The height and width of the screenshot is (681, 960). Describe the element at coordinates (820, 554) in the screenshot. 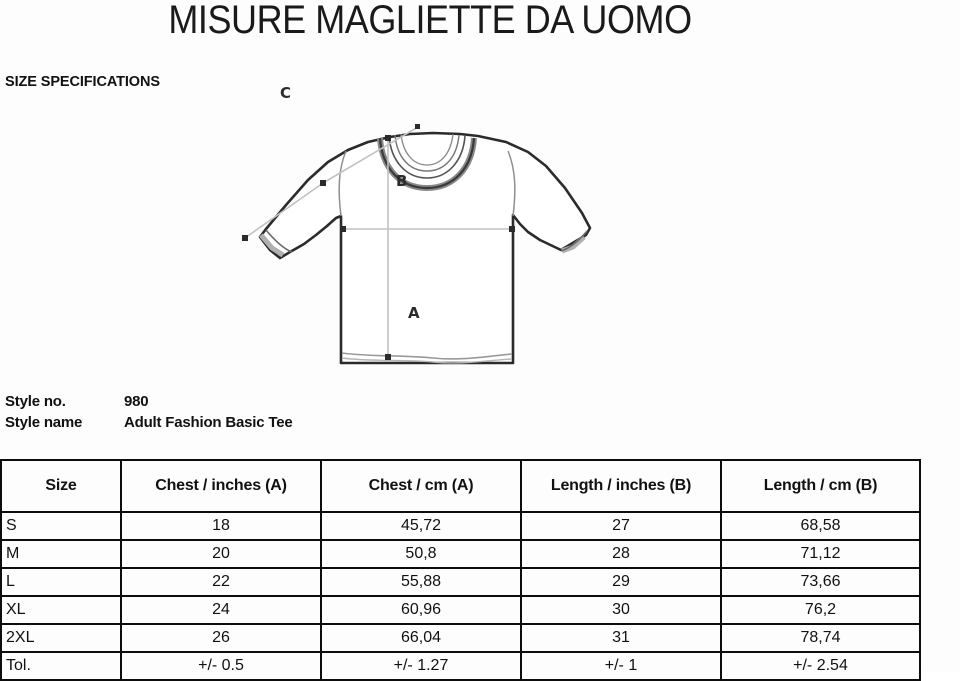

I see `cell-length-cm: 71,12` at that location.